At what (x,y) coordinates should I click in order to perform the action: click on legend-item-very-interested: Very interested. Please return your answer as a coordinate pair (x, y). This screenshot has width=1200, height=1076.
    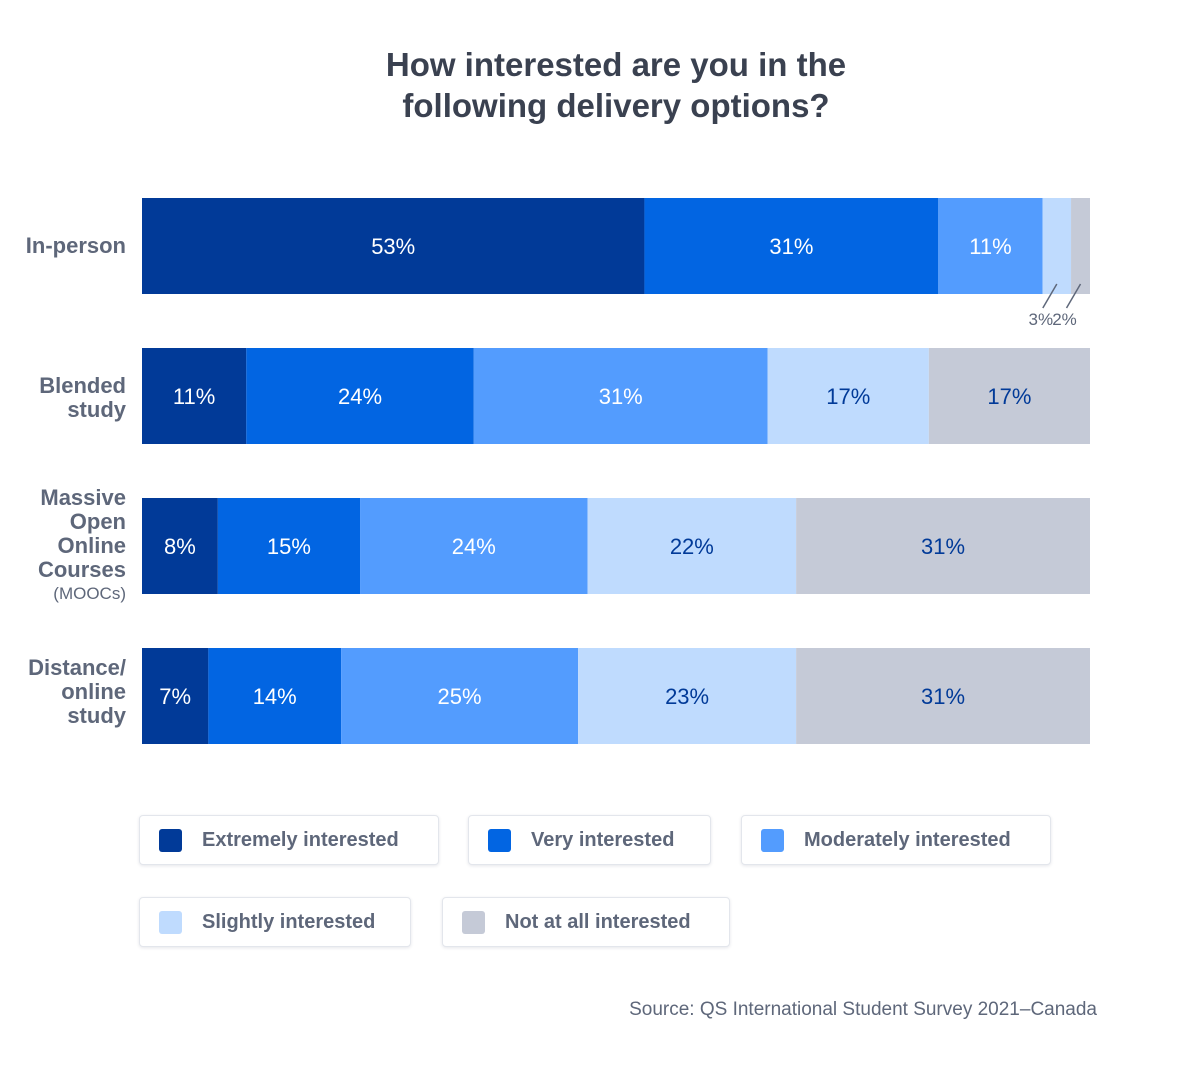
    Looking at the image, I should click on (589, 840).